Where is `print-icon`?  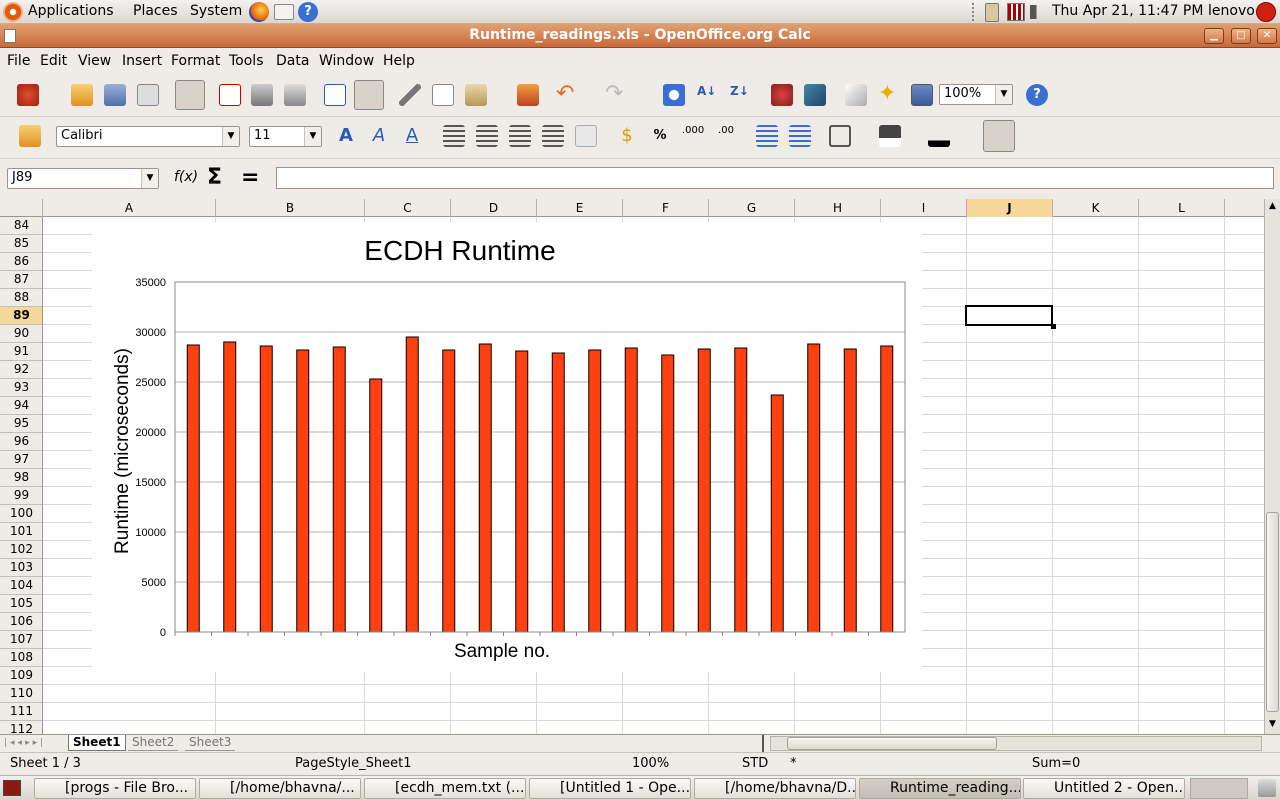
print-icon is located at coordinates (262, 95).